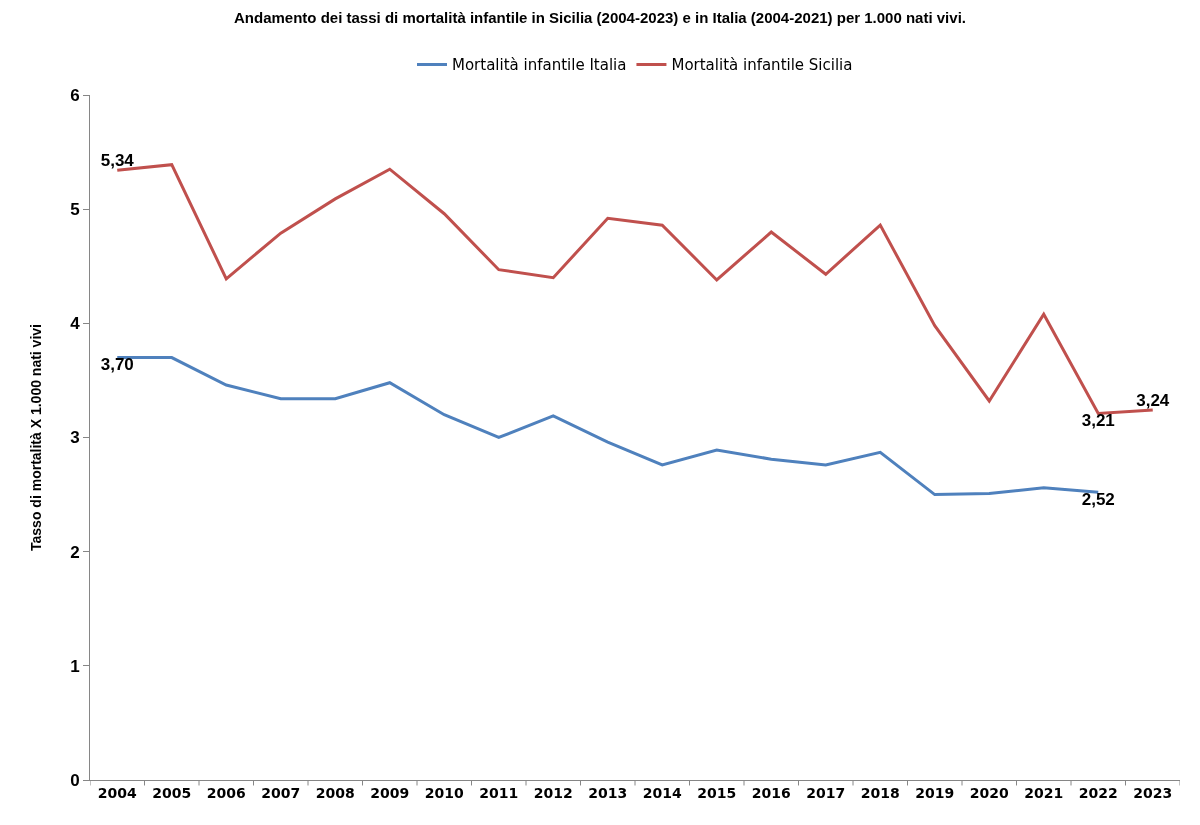 The image size is (1200, 825). What do you see at coordinates (662, 792) in the screenshot?
I see `x-tick-label: 2014` at bounding box center [662, 792].